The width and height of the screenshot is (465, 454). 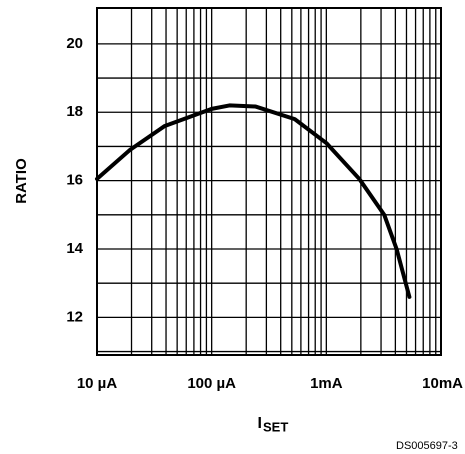 I want to click on x-tick-label: 100 µA, so click(x=211, y=383).